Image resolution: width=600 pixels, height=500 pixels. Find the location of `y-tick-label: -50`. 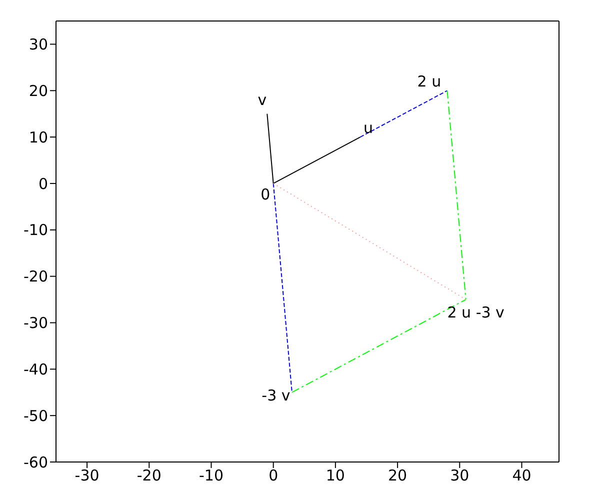

y-tick-label: -50 is located at coordinates (36, 415).